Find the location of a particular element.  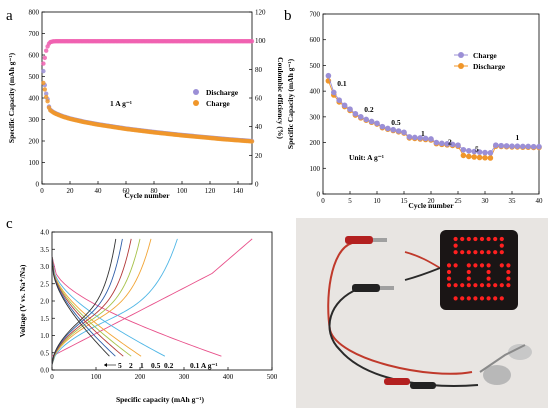

chart-b-ytick-label: 400 is located at coordinates (315, 92).